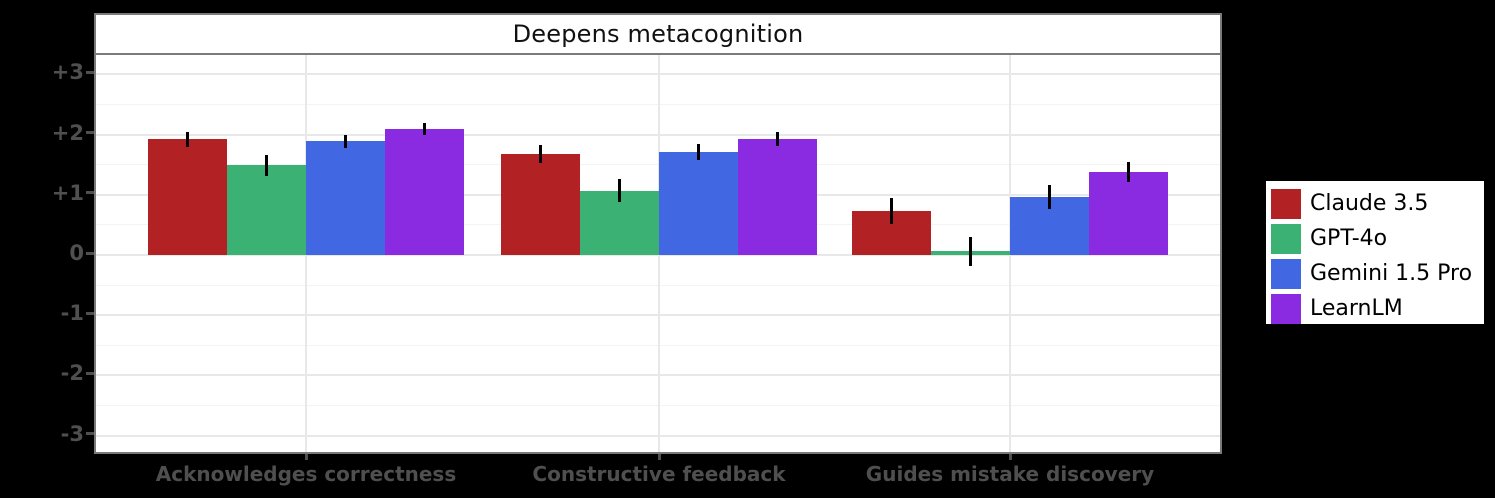 This screenshot has height=498, width=1495. Describe the element at coordinates (72, 373) in the screenshot. I see `y-tick-label: -2` at that location.